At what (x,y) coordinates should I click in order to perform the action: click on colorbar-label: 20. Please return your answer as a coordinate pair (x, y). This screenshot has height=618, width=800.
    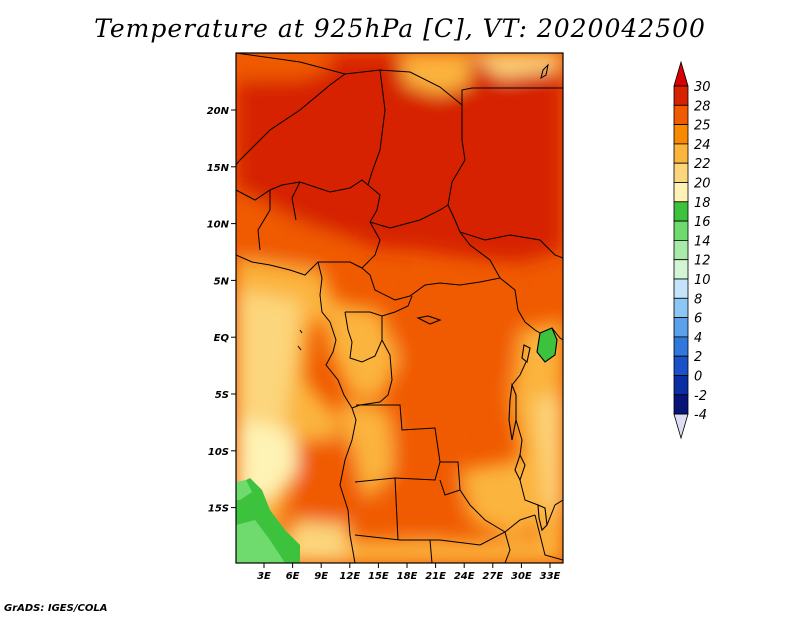
    Looking at the image, I should click on (702, 184).